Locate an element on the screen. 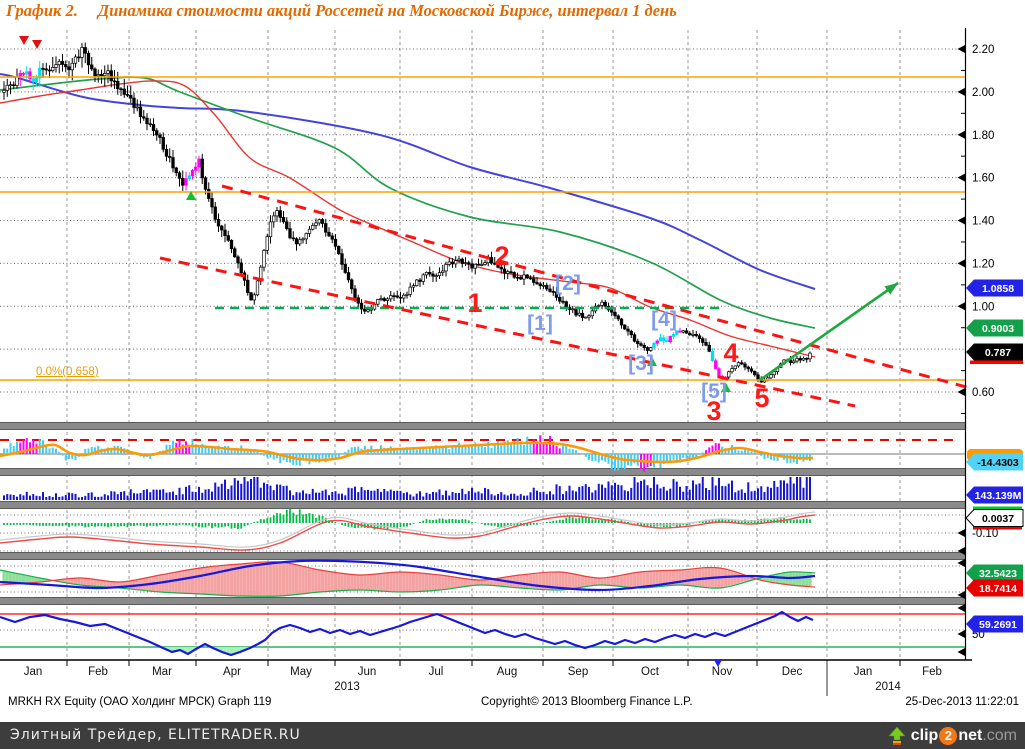 This screenshot has width=1025, height=749. month-label: Jun is located at coordinates (367, 672).